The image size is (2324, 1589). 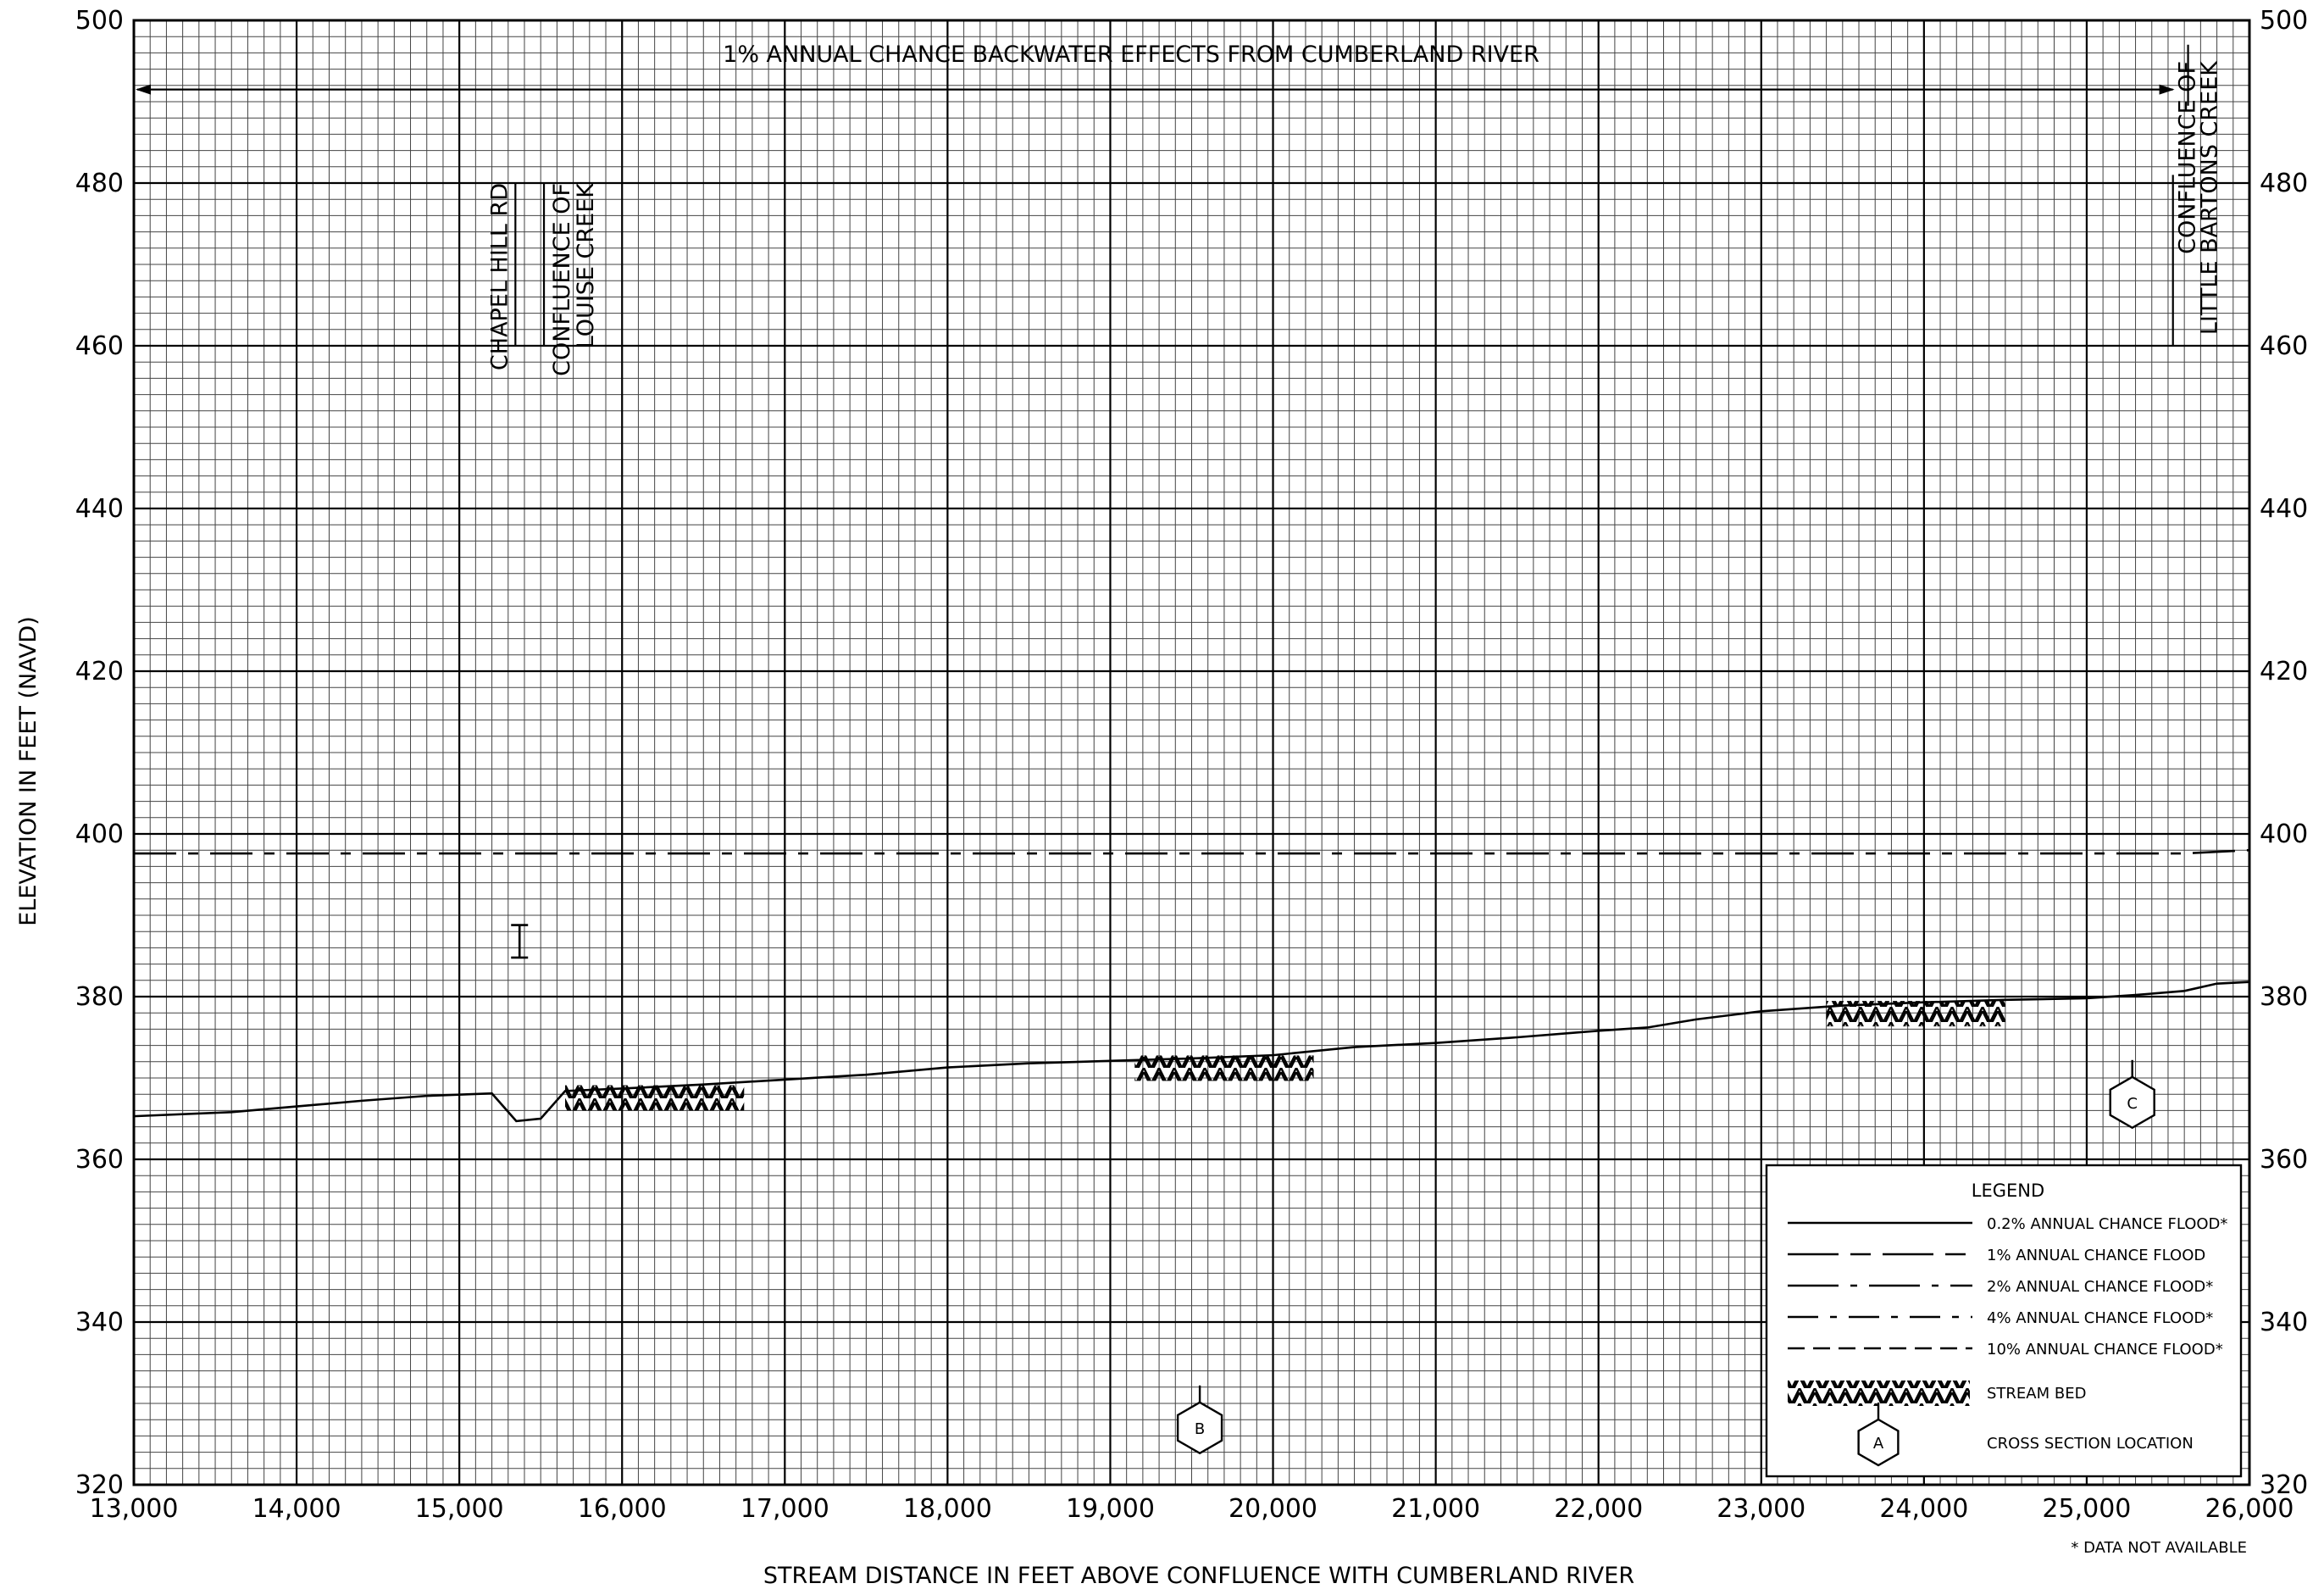 What do you see at coordinates (99, 671) in the screenshot?
I see `y-tick-label-left: 420` at bounding box center [99, 671].